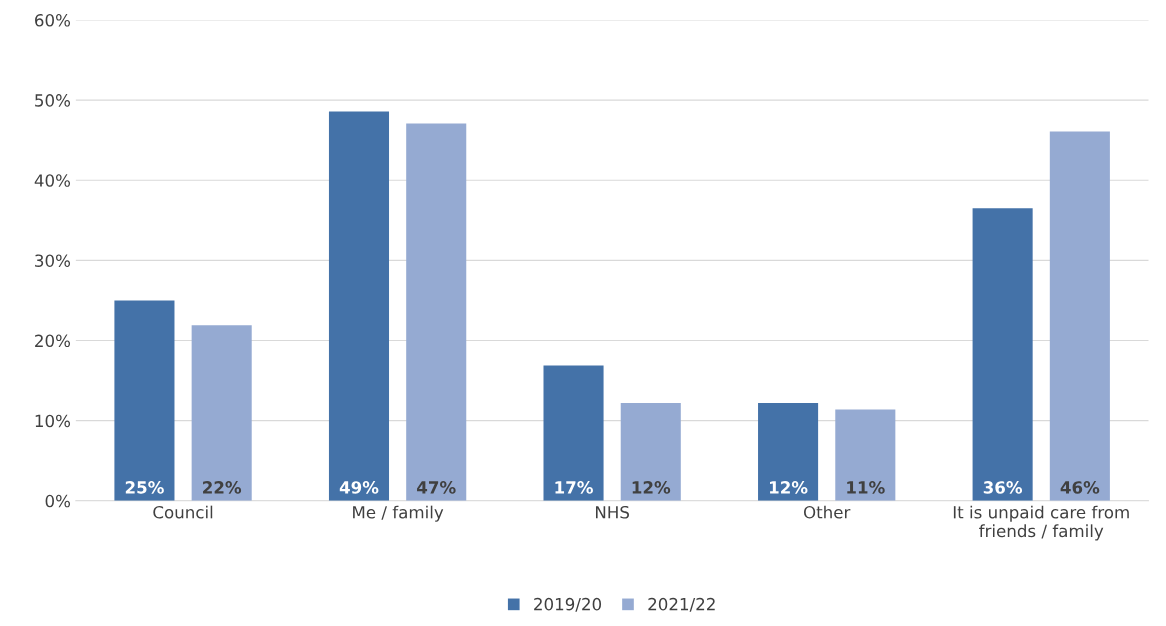 The image size is (1166, 626). What do you see at coordinates (58, 501) in the screenshot?
I see `y-tick-label: 0%` at bounding box center [58, 501].